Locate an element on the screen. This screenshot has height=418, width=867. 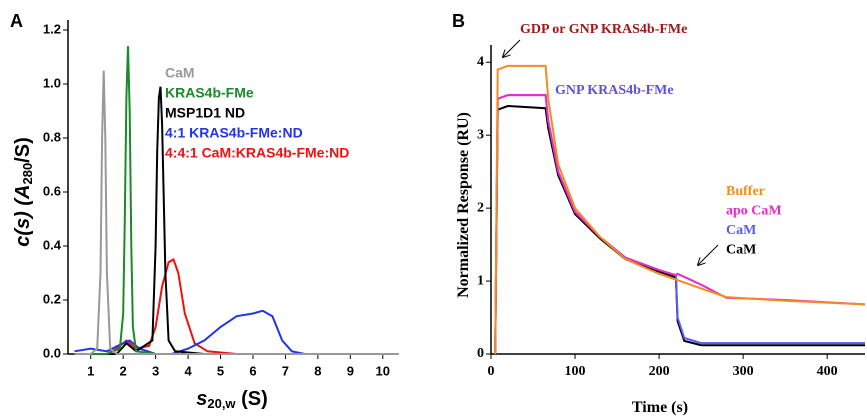
legend-entry: Buffer is located at coordinates (745, 191).